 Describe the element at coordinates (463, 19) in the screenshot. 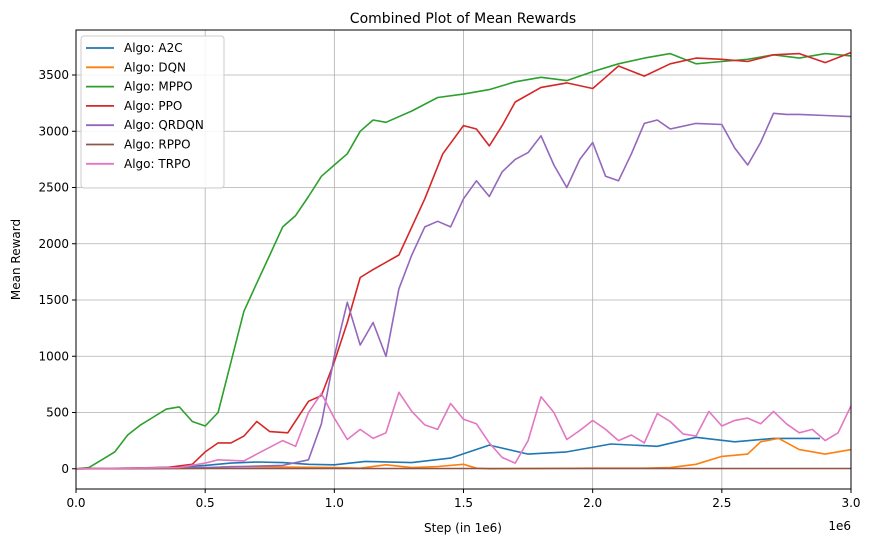

I see `chart-title: Combined Plot of Mean Rewards` at that location.